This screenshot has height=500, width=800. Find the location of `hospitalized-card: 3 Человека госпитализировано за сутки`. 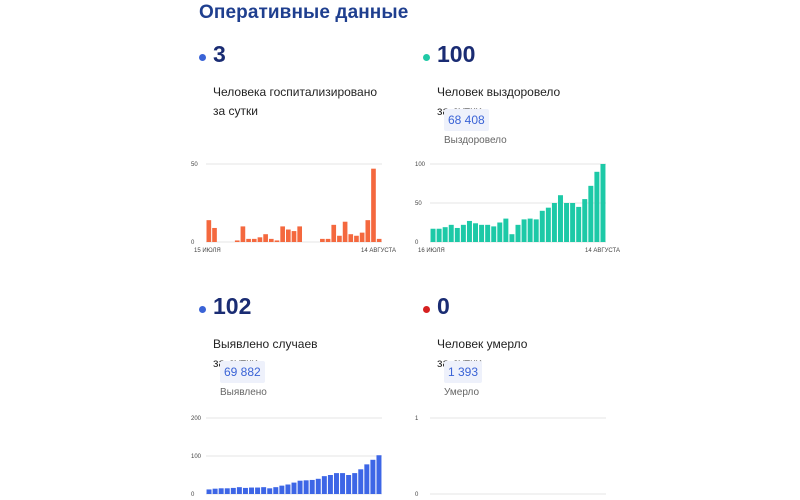

hospitalized-card: 3 Человека госпитализировано за сутки is located at coordinates (304, 104).